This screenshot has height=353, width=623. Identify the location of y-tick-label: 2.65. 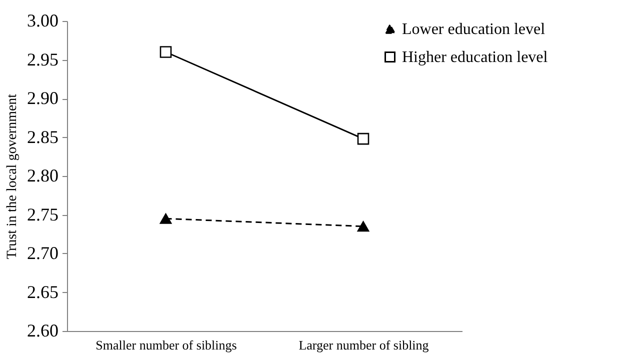
(42, 292).